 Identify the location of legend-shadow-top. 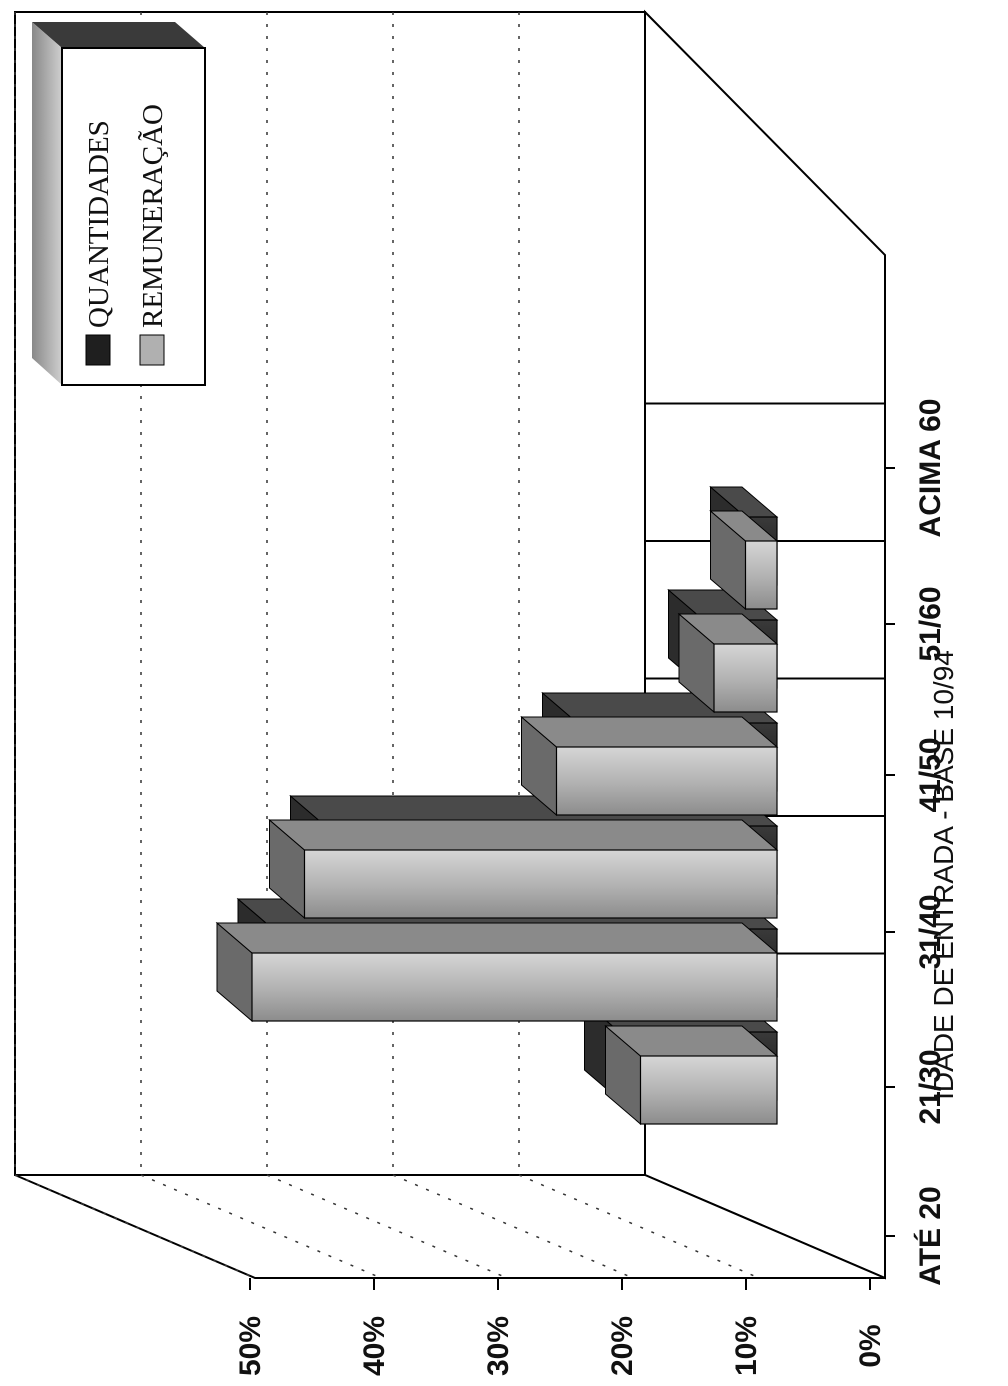
(118, 35).